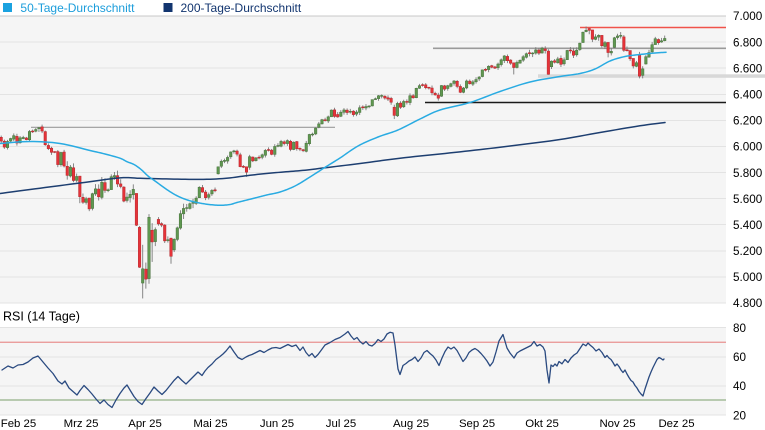 The image size is (765, 430). I want to click on svg-text: Okt 25, so click(542, 424).